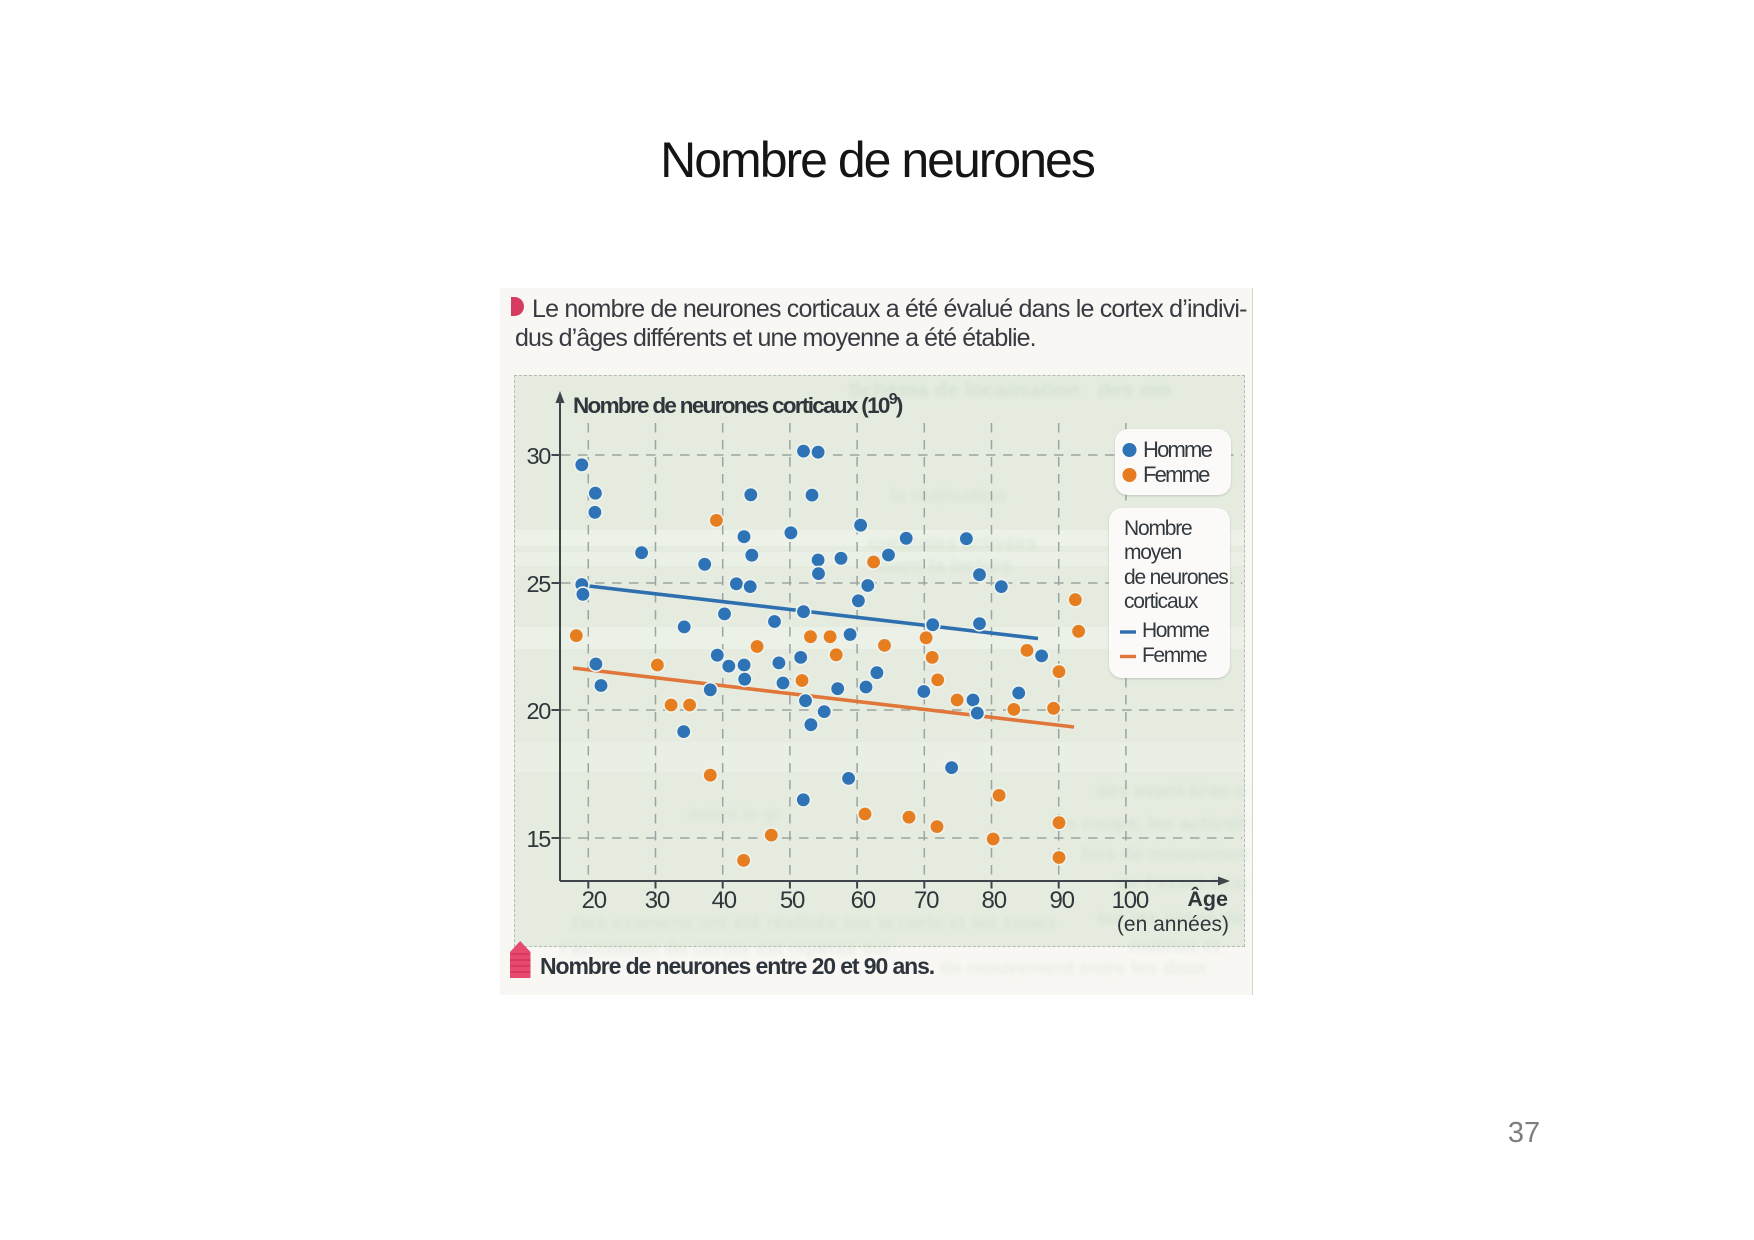 The width and height of the screenshot is (1754, 1240). Describe the element at coordinates (792, 900) in the screenshot. I see `svg-text: 50` at that location.